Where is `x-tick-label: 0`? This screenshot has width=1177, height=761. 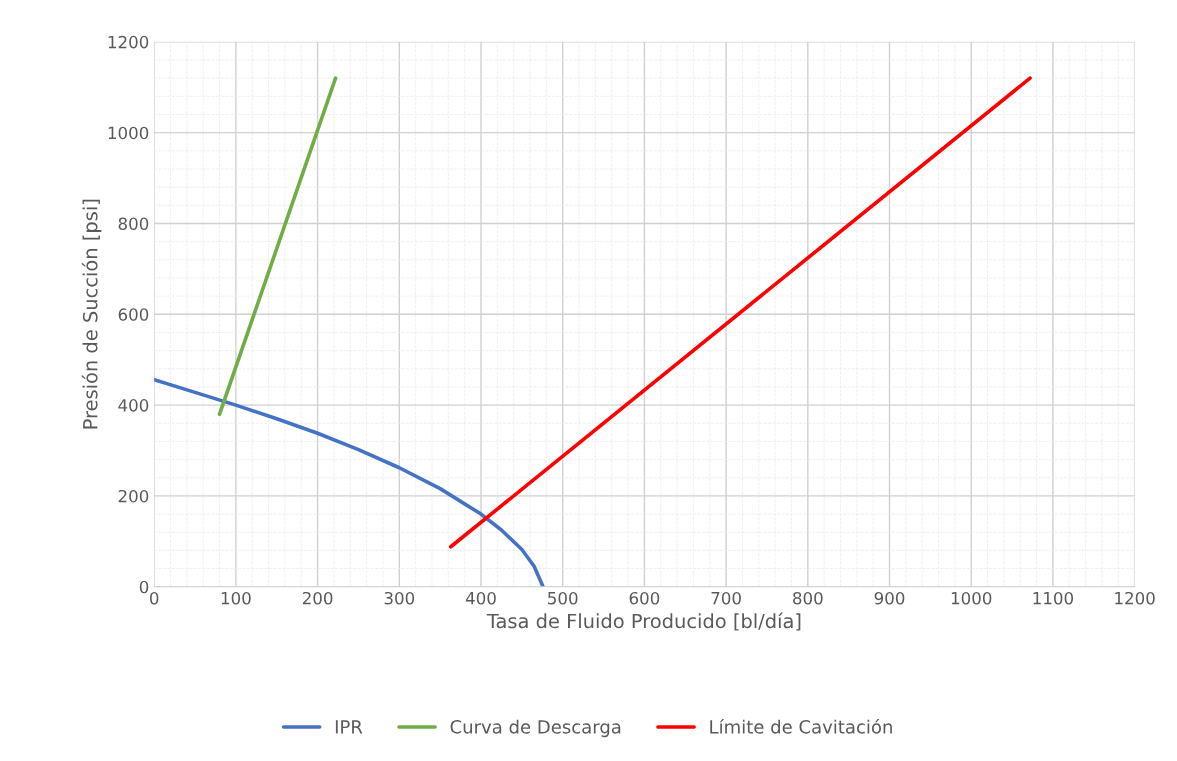
x-tick-label: 0 is located at coordinates (154, 598).